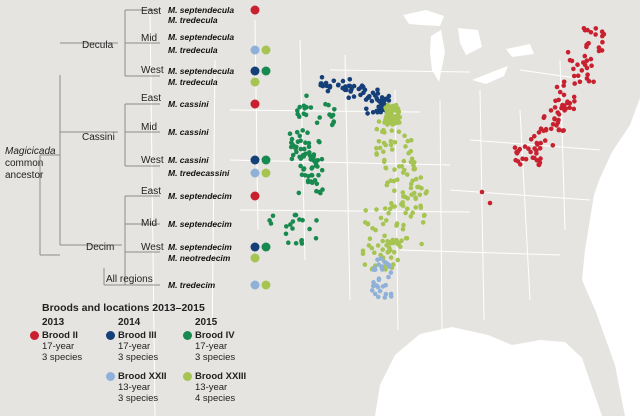 The image size is (640, 416). Describe the element at coordinates (98, 45) in the screenshot. I see `tree-group-label: Decula` at that location.